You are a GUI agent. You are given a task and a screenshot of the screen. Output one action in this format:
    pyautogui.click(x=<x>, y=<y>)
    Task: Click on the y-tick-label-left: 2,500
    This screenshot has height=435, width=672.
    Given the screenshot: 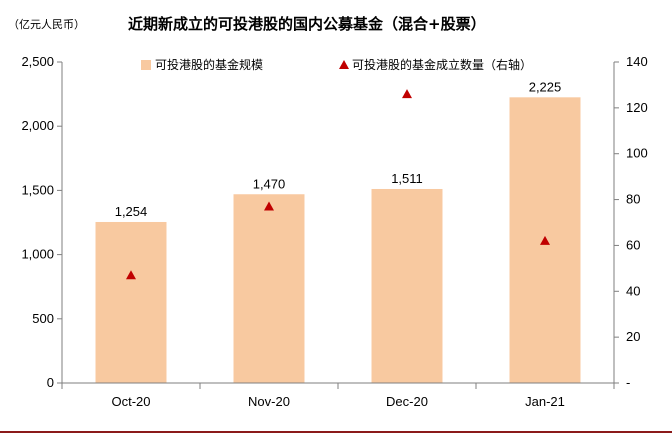 What is the action you would take?
    pyautogui.click(x=37, y=61)
    